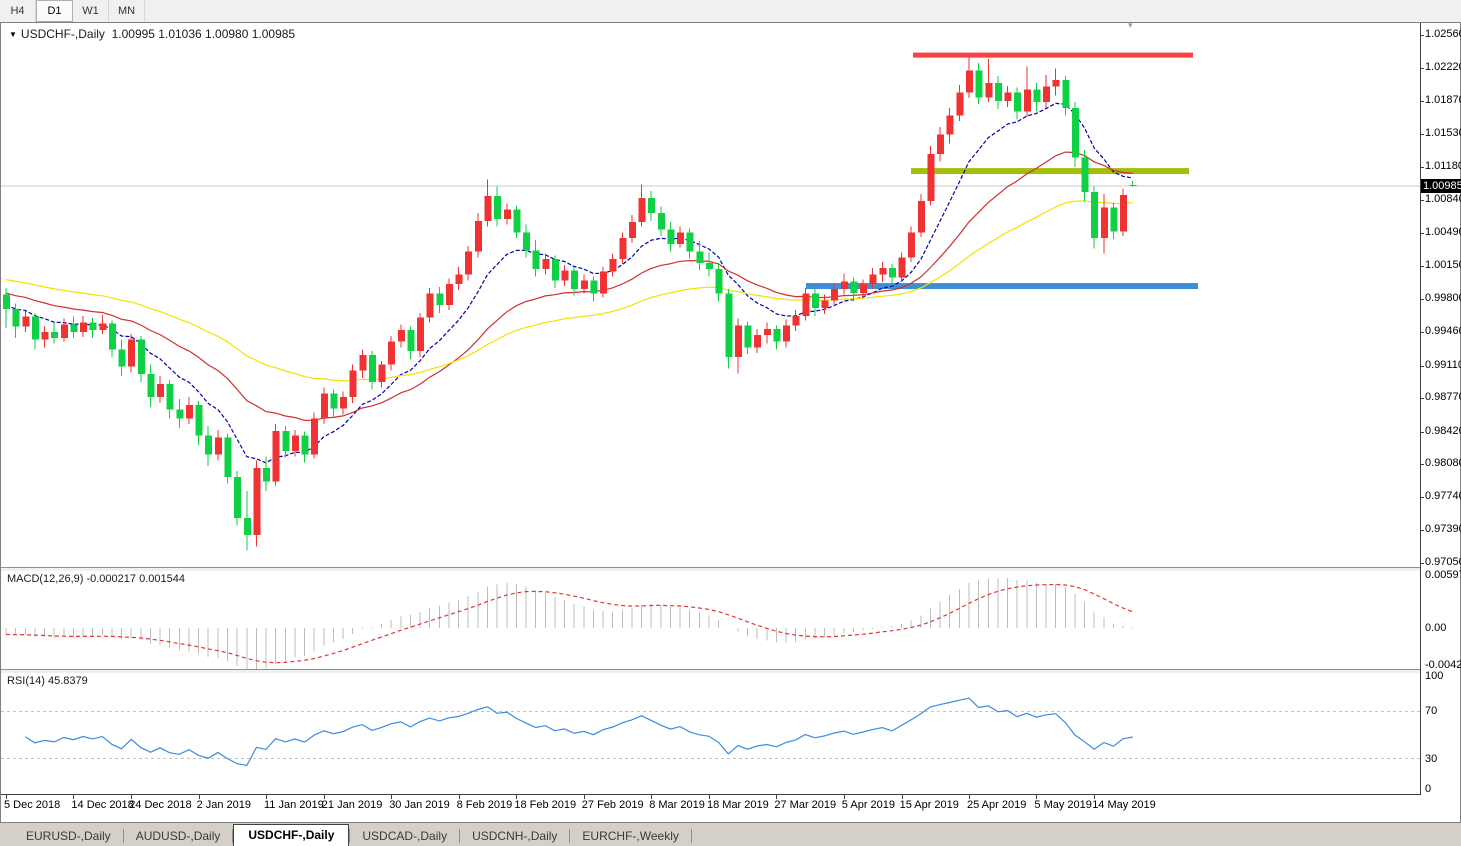 Image resolution: width=1461 pixels, height=846 pixels. What do you see at coordinates (484, 805) in the screenshot?
I see `date-axis-label: 8 Feb 2019` at bounding box center [484, 805].